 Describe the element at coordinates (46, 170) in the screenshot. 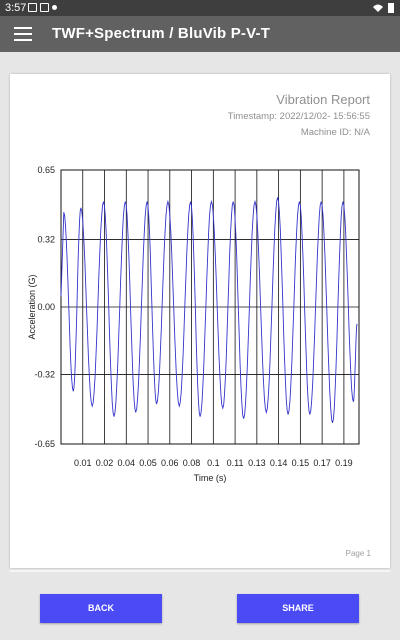

I see `y-tick-label: 0.65` at that location.